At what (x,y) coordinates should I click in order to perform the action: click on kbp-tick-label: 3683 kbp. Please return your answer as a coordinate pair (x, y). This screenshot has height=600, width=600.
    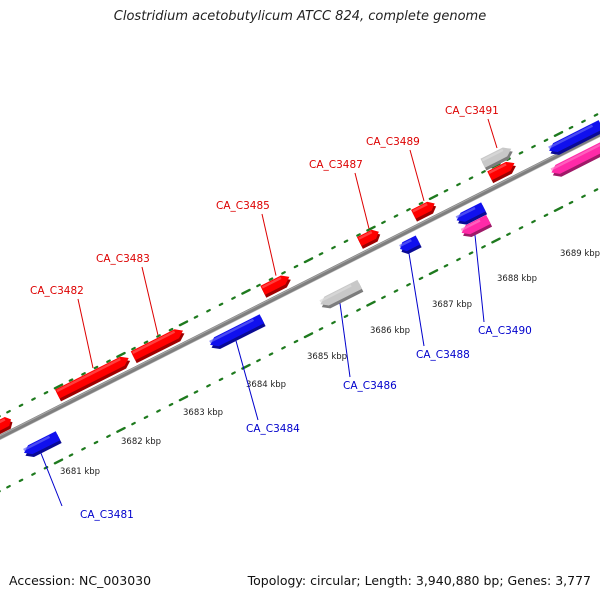
    Looking at the image, I should click on (203, 413).